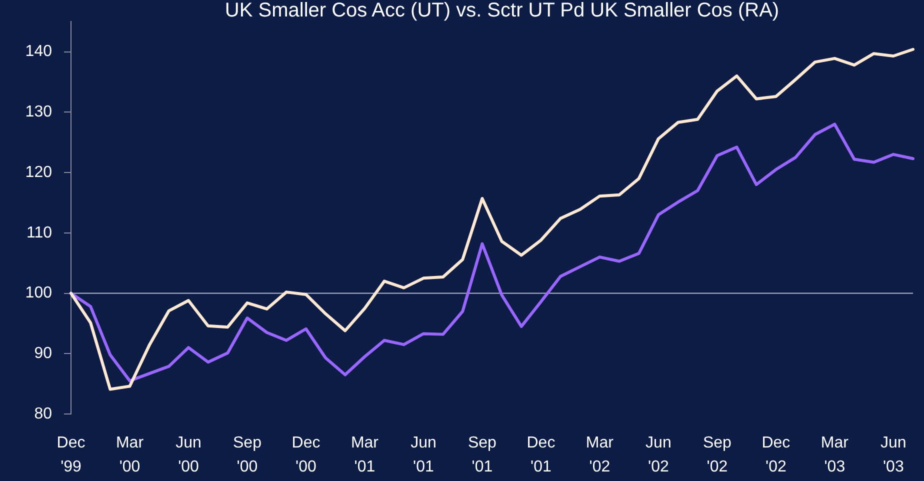  I want to click on x-tick-label: Mar '03, so click(835, 455).